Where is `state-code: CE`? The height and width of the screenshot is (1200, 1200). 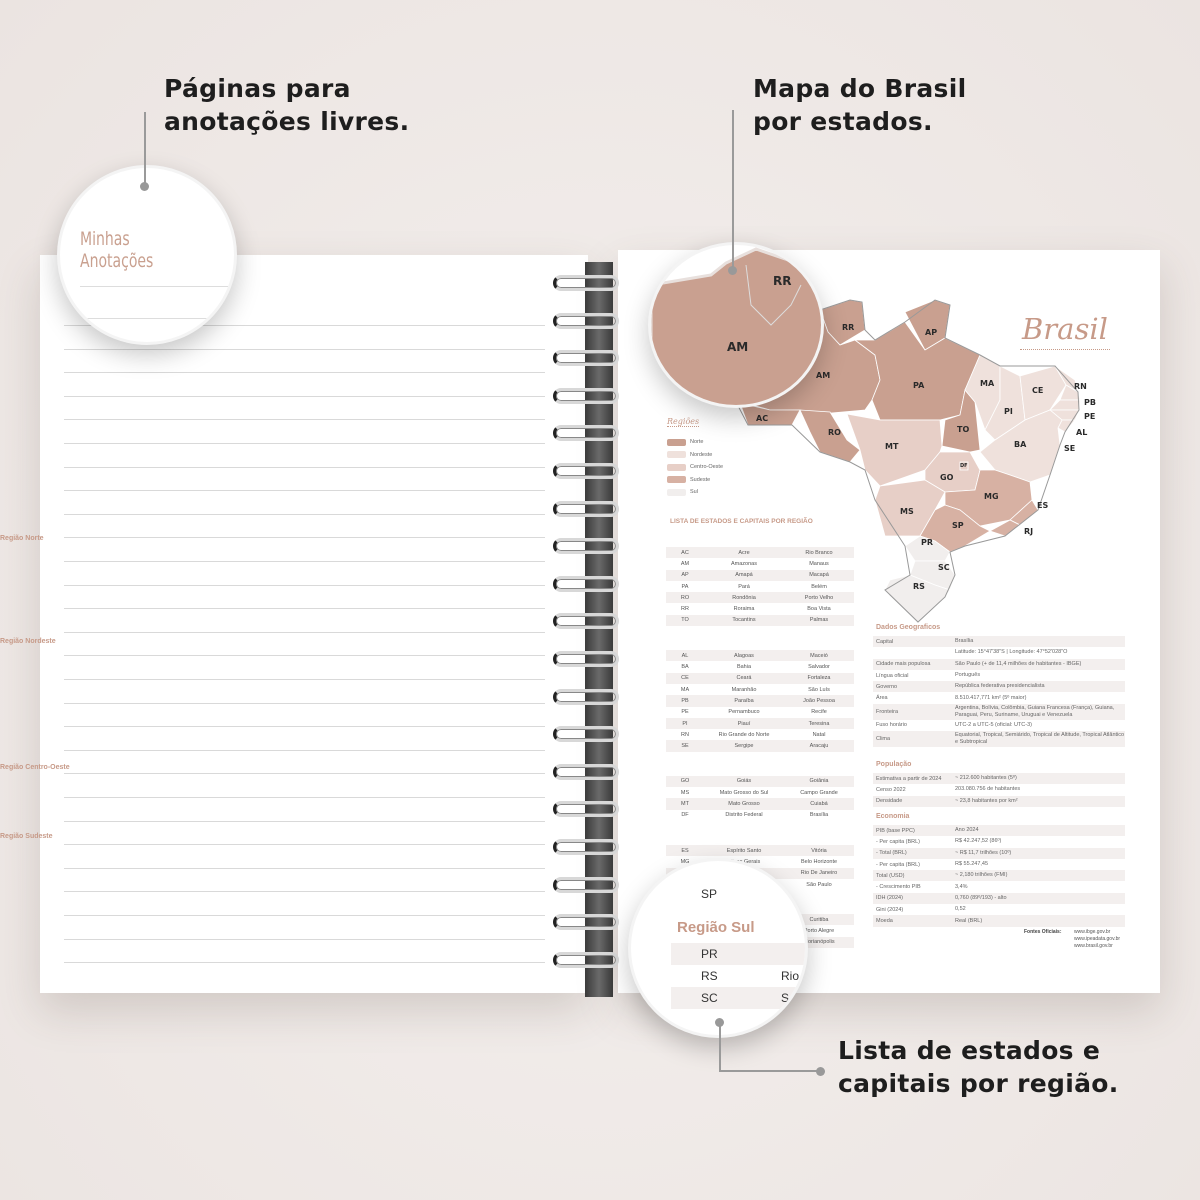 state-code: CE is located at coordinates (685, 678).